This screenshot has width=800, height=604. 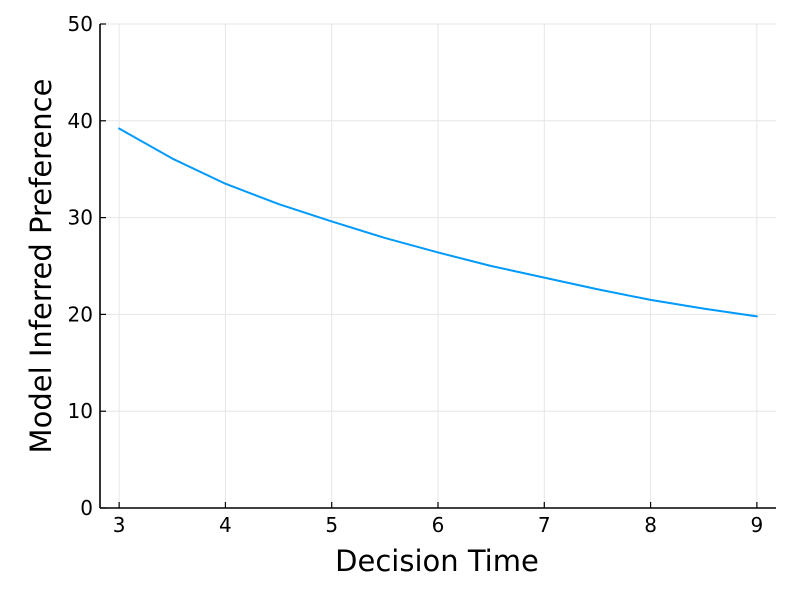 What do you see at coordinates (86, 508) in the screenshot?
I see `y-tick-label: 0` at bounding box center [86, 508].